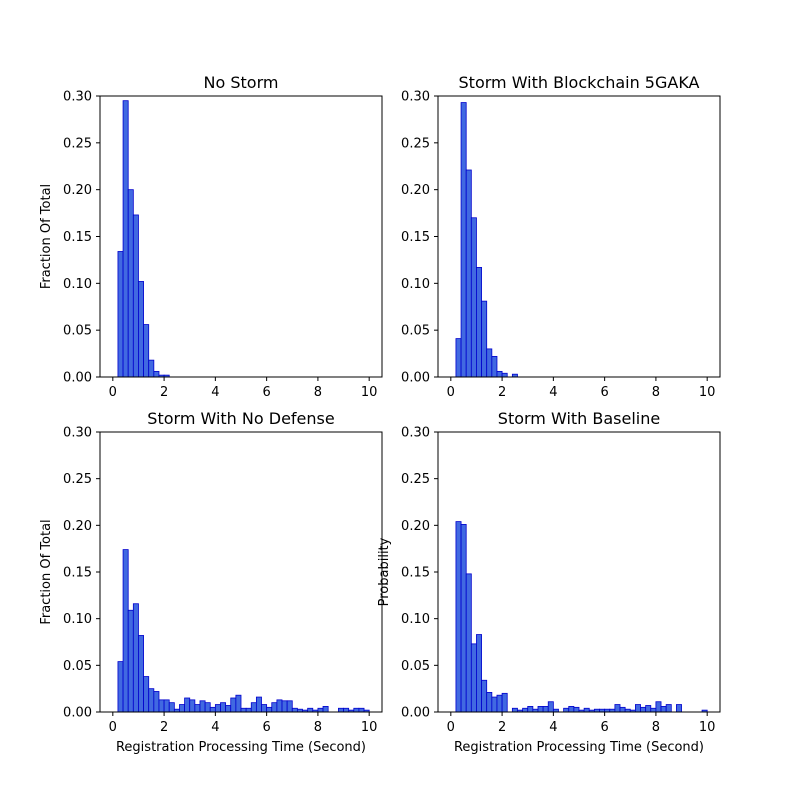 This screenshot has height=800, width=800. I want to click on chart-title: No Storm, so click(241, 82).